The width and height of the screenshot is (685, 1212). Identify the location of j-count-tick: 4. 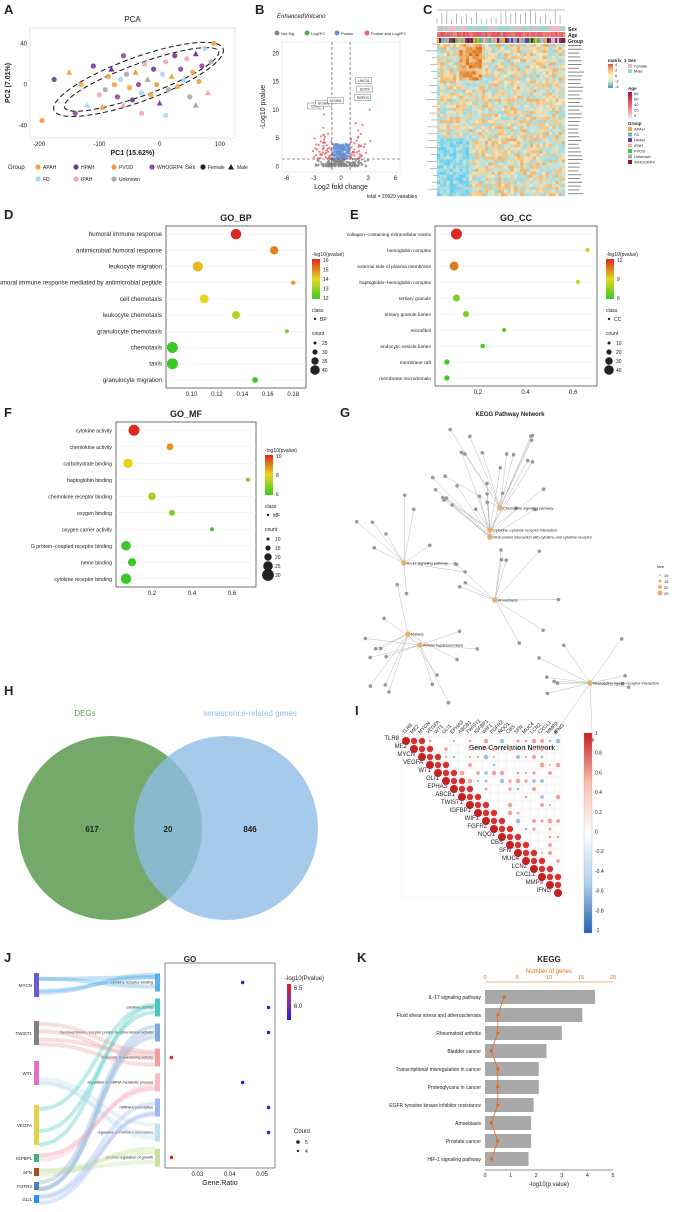
(306, 1152).